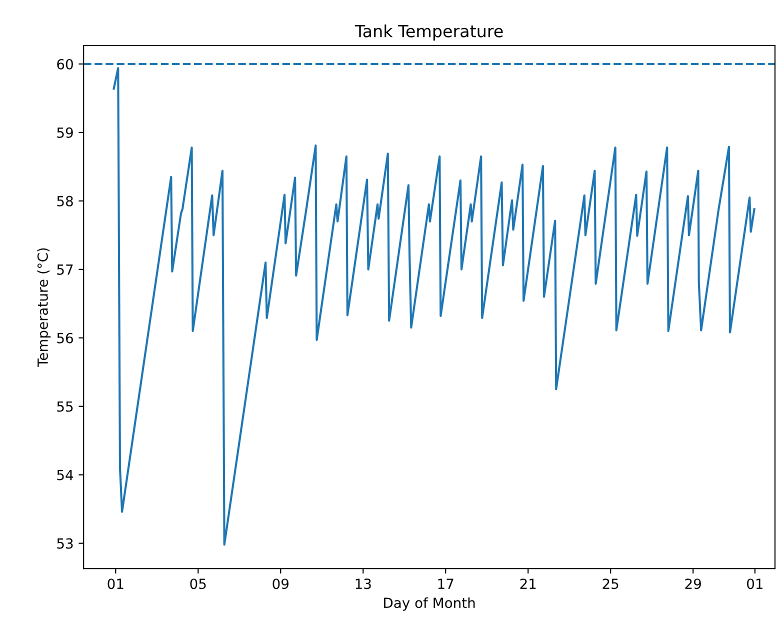 The width and height of the screenshot is (776, 632). What do you see at coordinates (446, 583) in the screenshot?
I see `x-tick-label: 17` at bounding box center [446, 583].